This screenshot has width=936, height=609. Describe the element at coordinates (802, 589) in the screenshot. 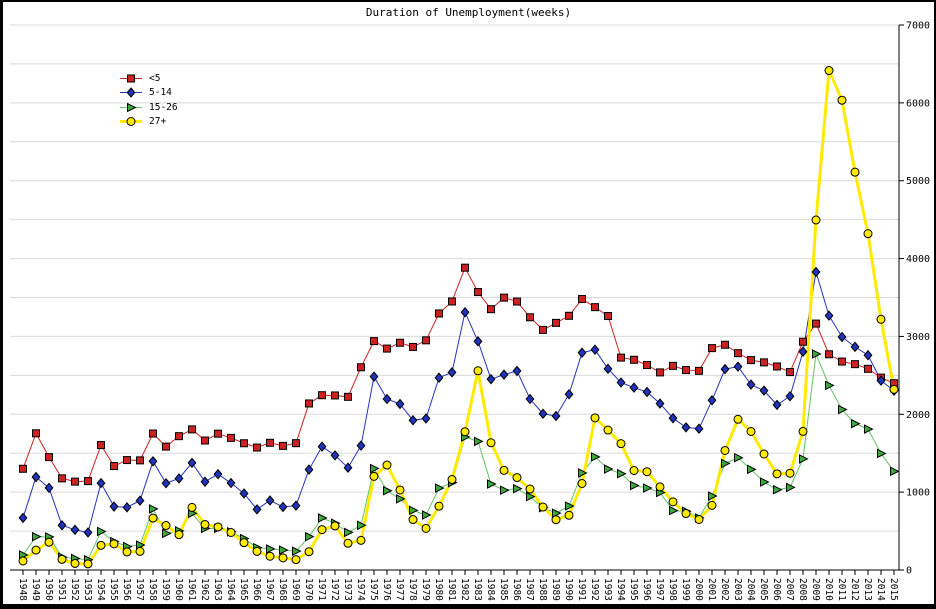

I see `x-tick-label: 2008` at that location.